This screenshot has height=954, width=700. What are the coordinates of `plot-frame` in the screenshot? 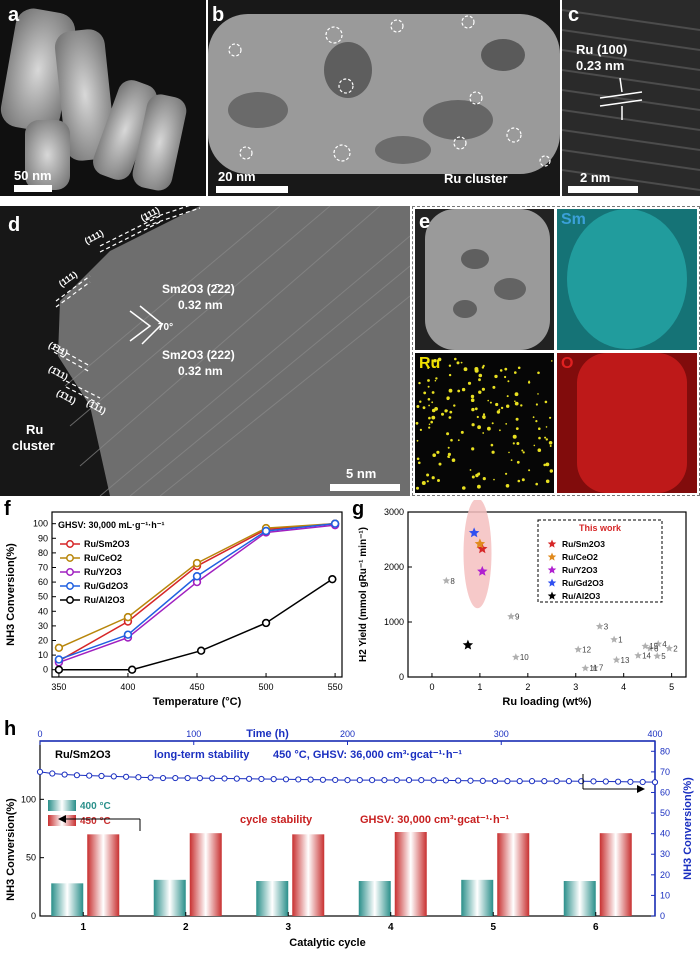 It's located at (547, 594).